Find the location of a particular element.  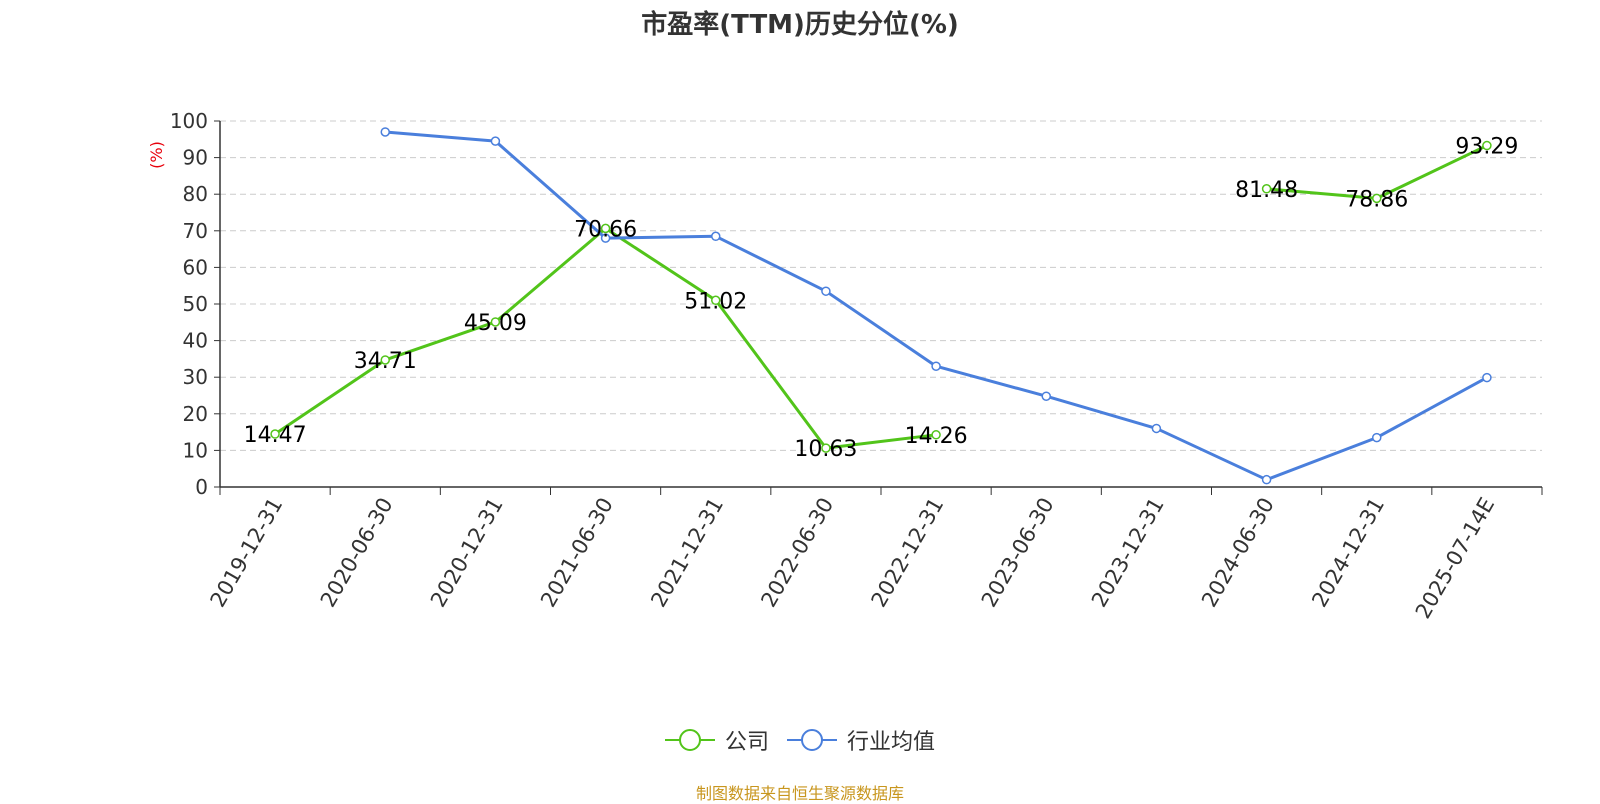

data-label: 14.26 is located at coordinates (936, 436).